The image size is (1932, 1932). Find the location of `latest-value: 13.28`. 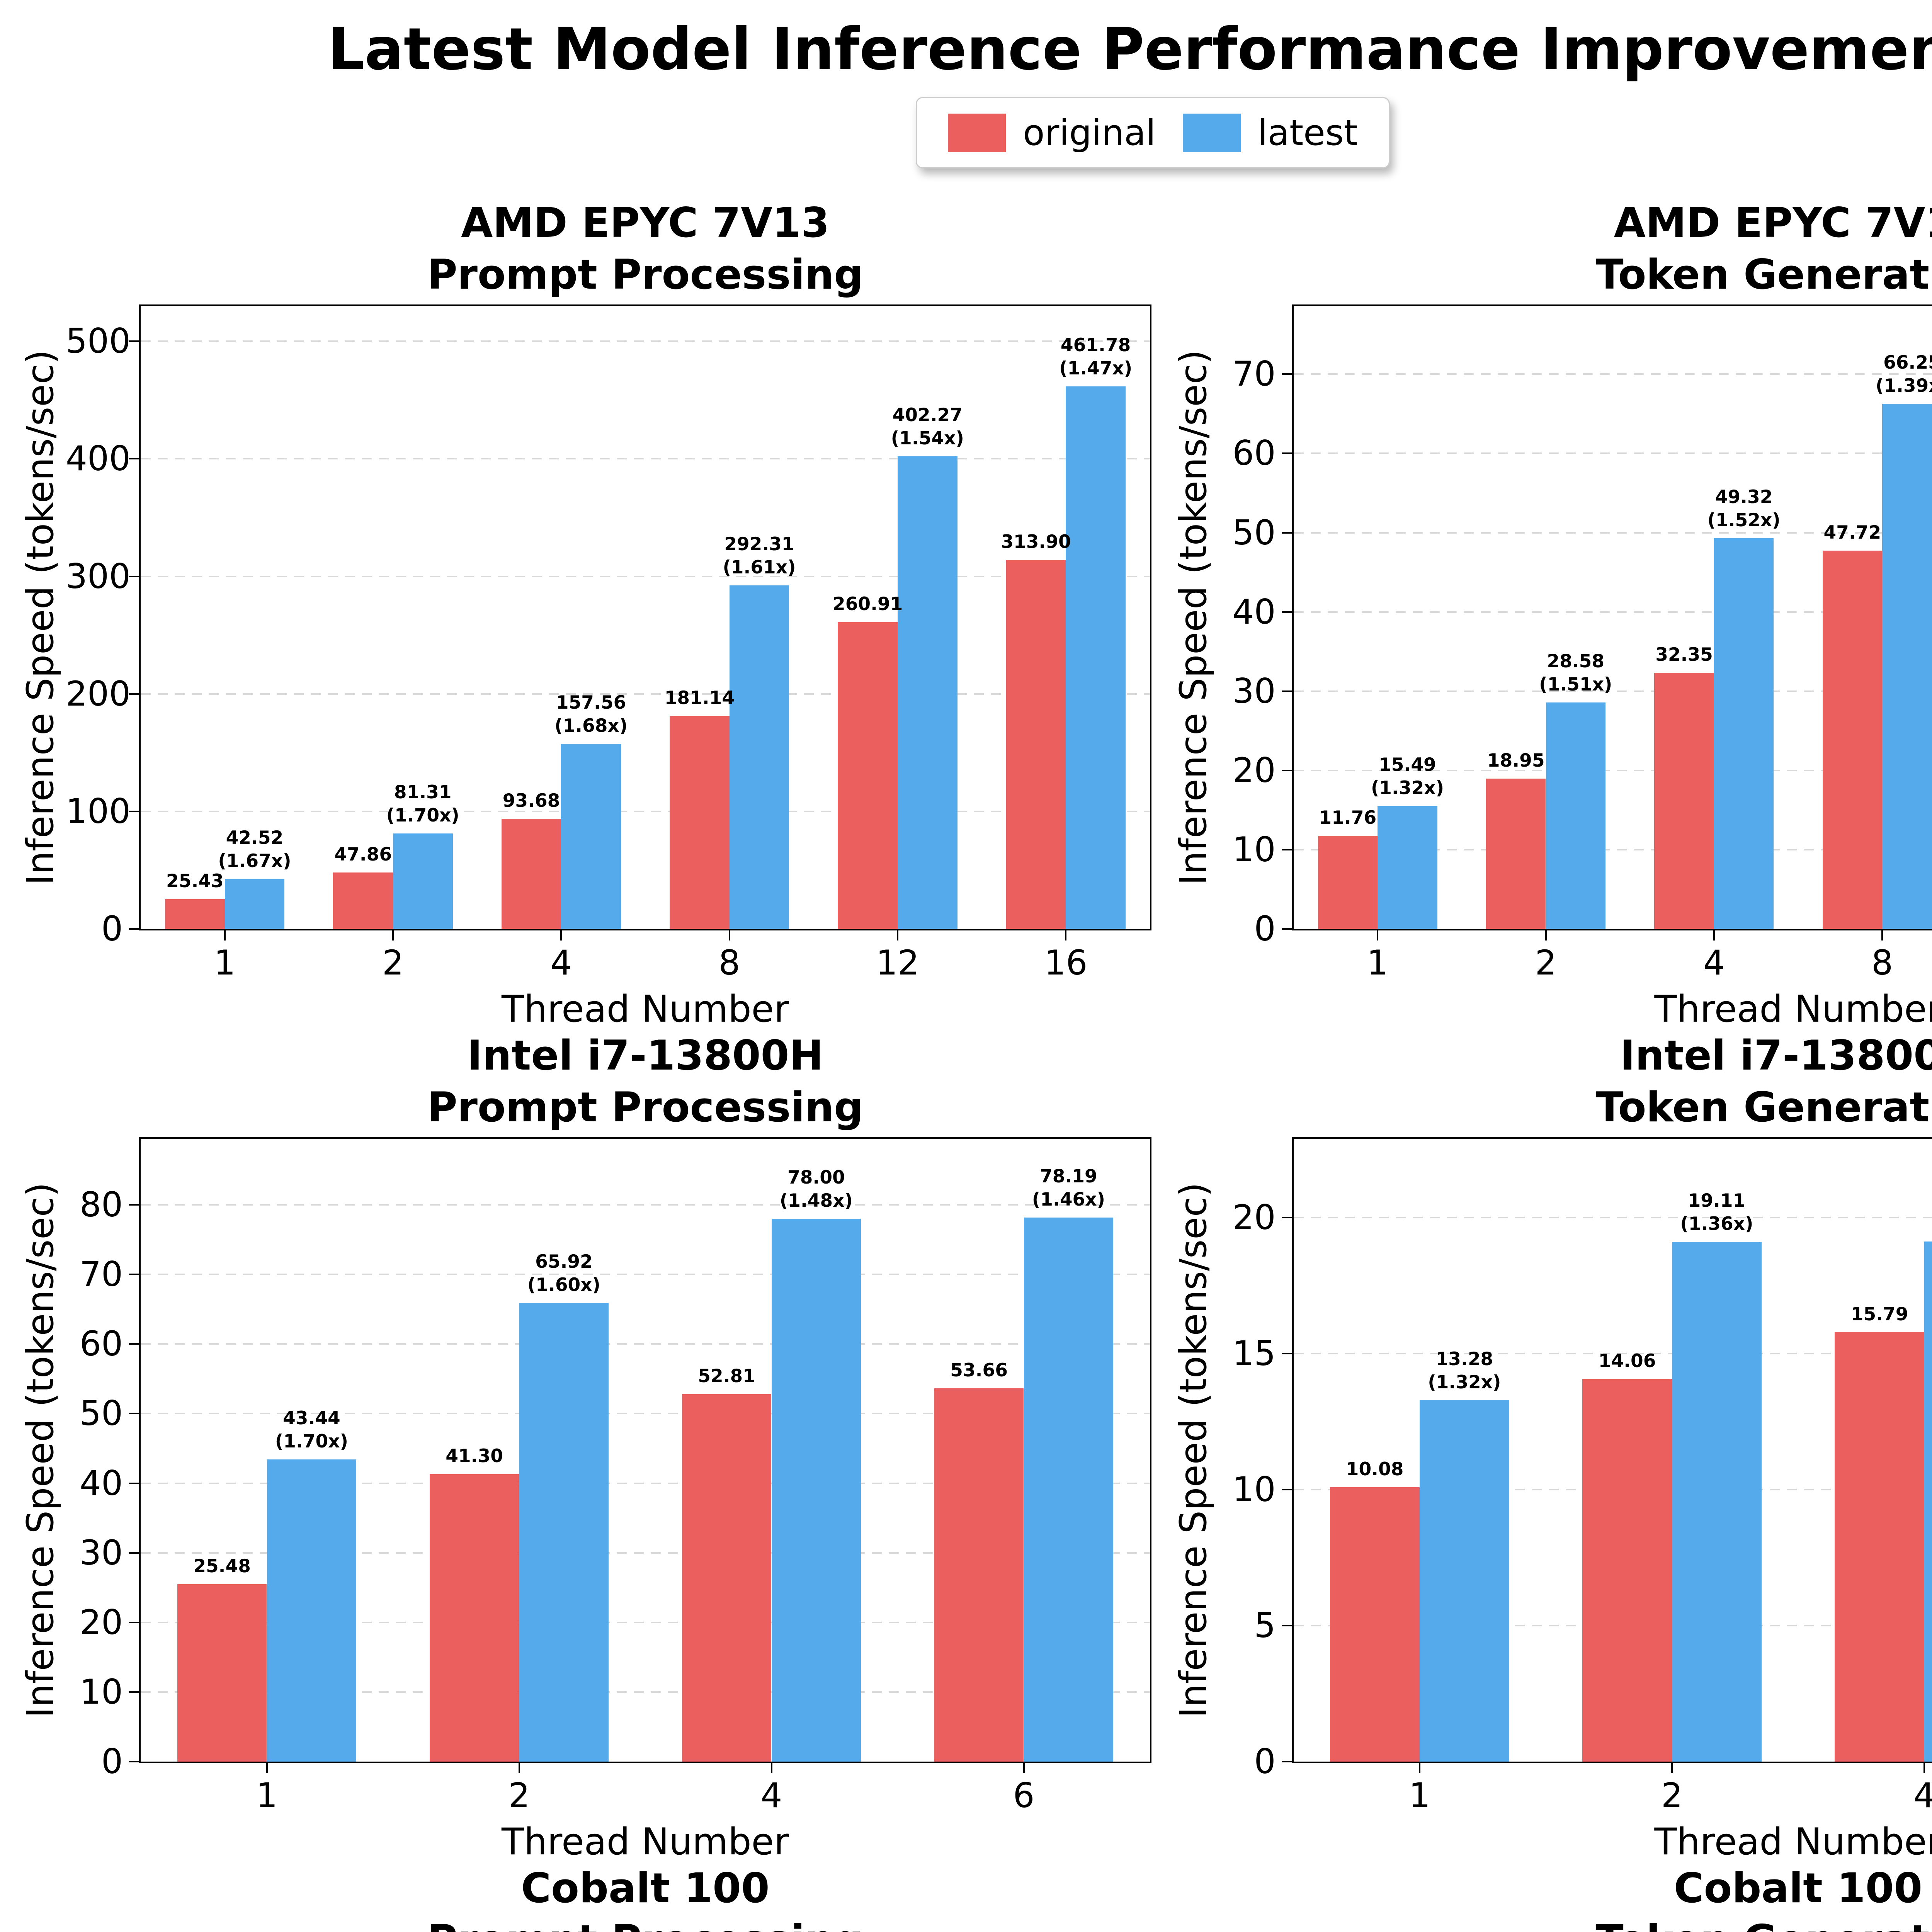

latest-value: 13.28 is located at coordinates (1464, 1360).